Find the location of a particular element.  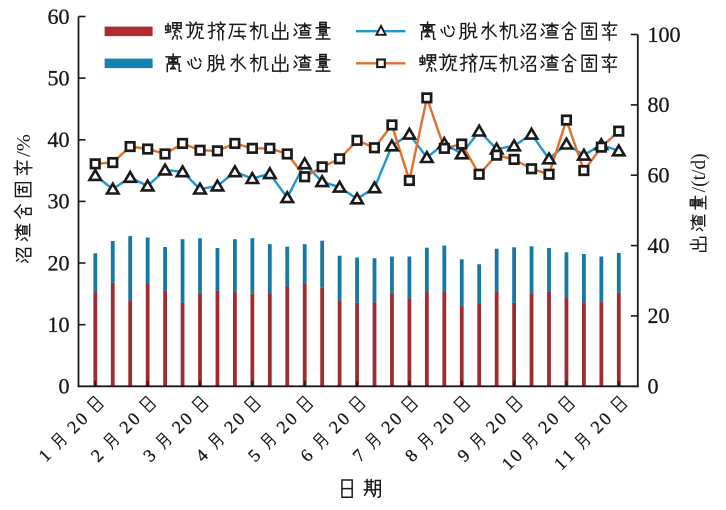

svg-text: 10 is located at coordinates (59, 324).